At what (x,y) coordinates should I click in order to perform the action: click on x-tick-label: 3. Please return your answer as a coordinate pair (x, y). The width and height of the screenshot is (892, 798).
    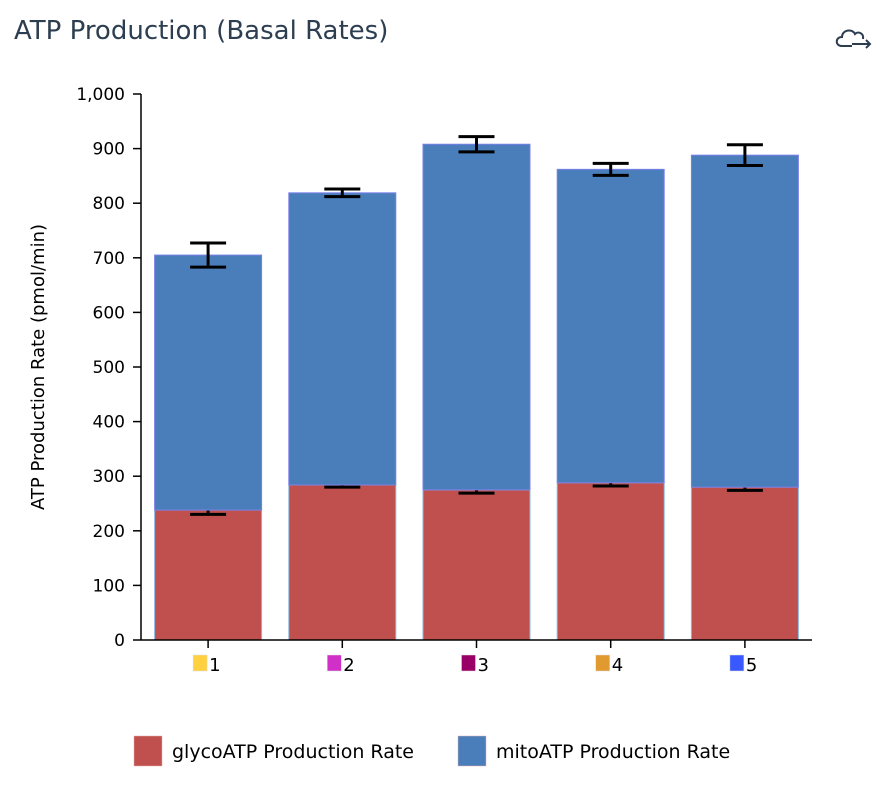
    Looking at the image, I should click on (483, 665).